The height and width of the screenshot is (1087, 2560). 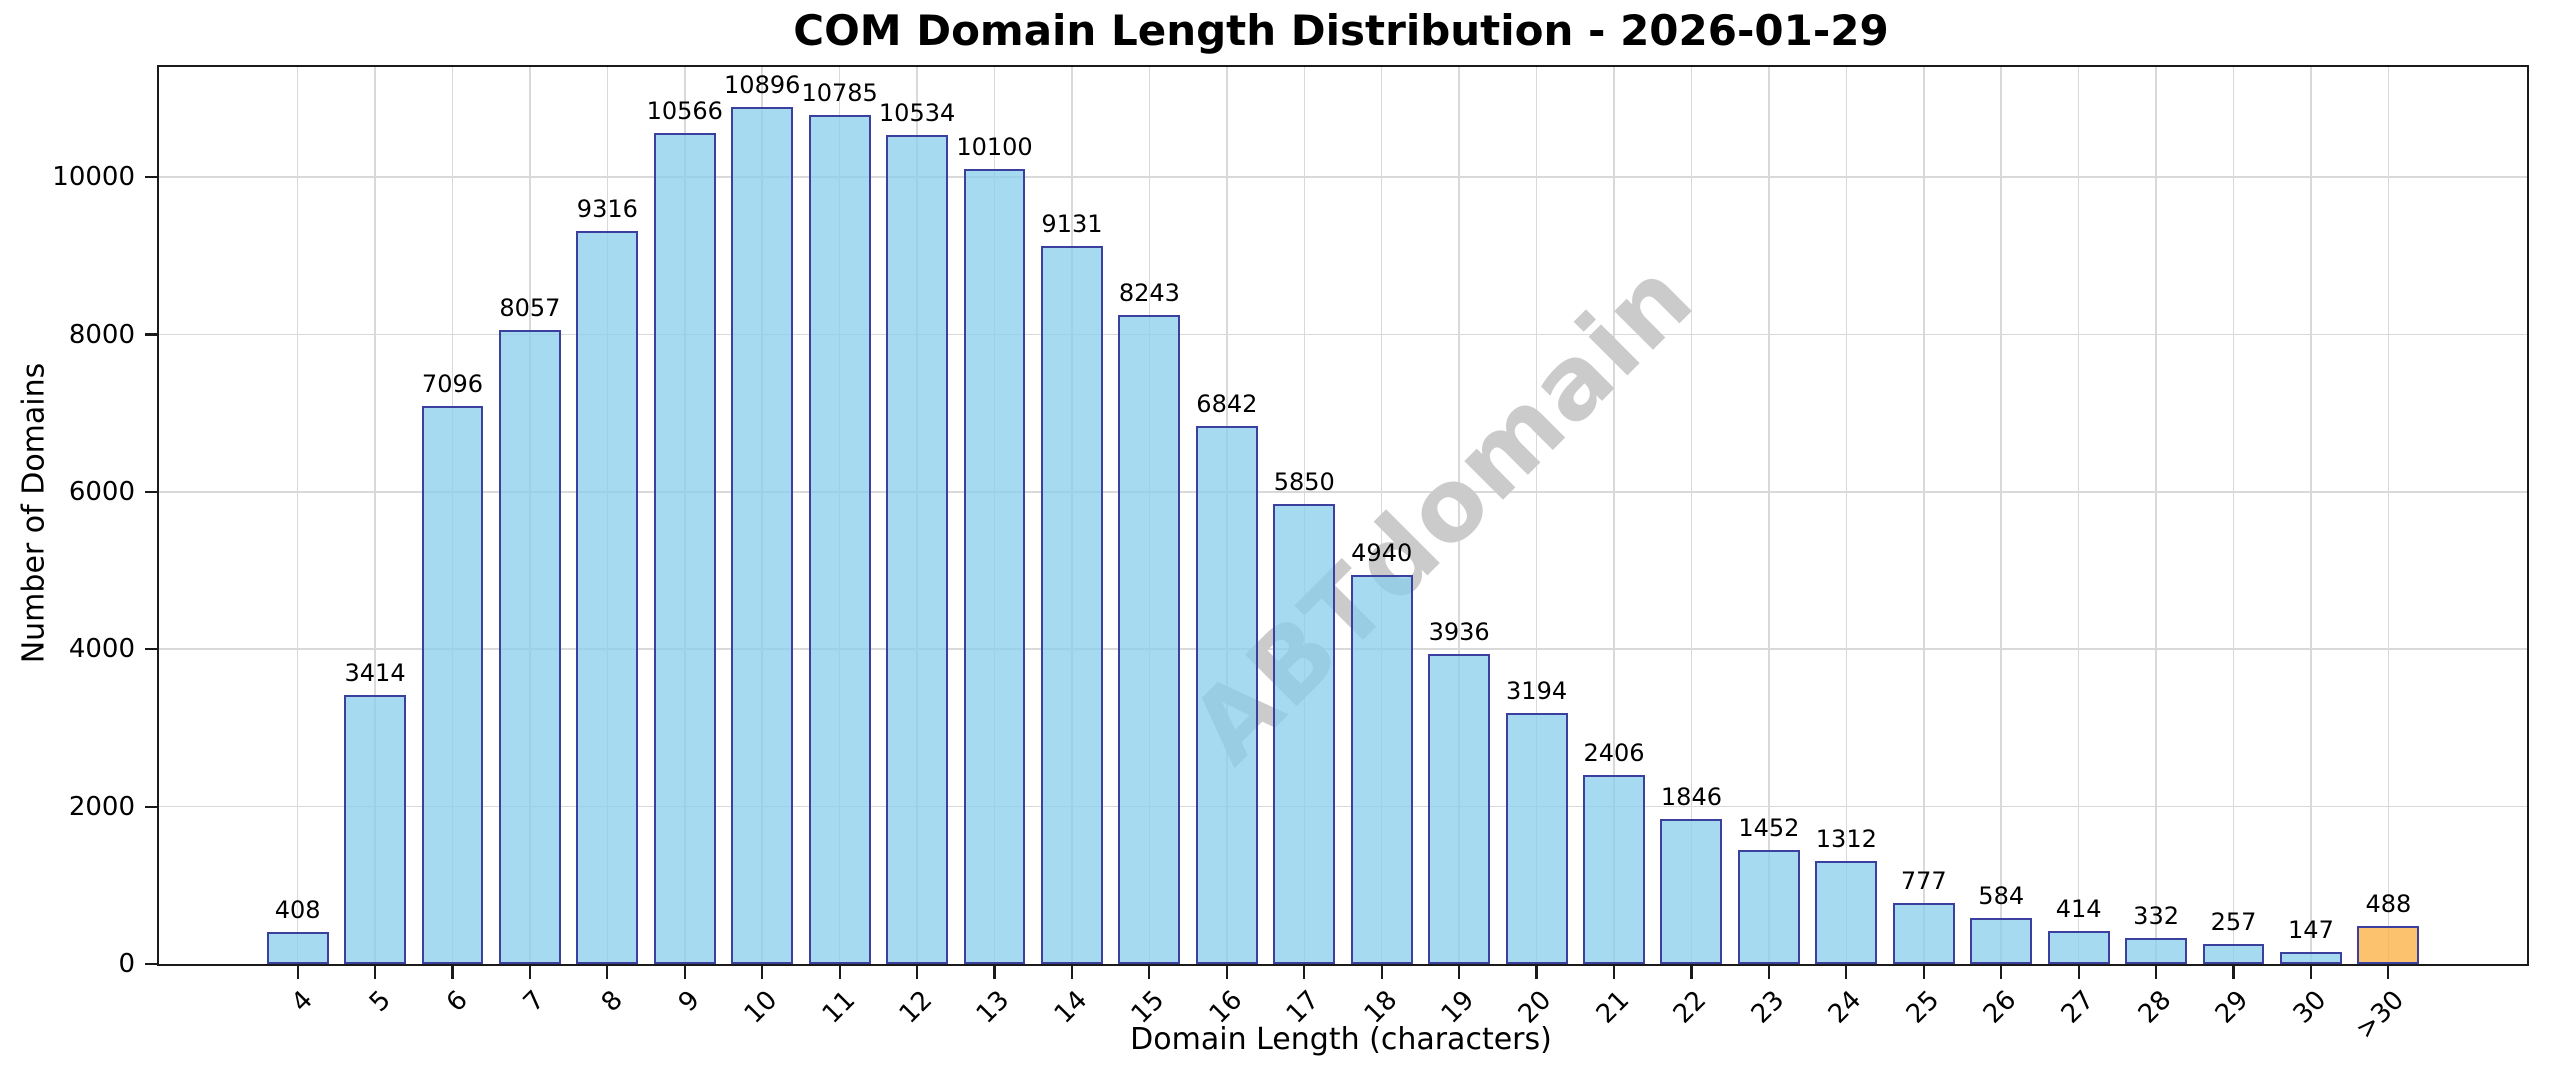 What do you see at coordinates (2310, 1007) in the screenshot?
I see `x-tick-label-text: 30` at bounding box center [2310, 1007].